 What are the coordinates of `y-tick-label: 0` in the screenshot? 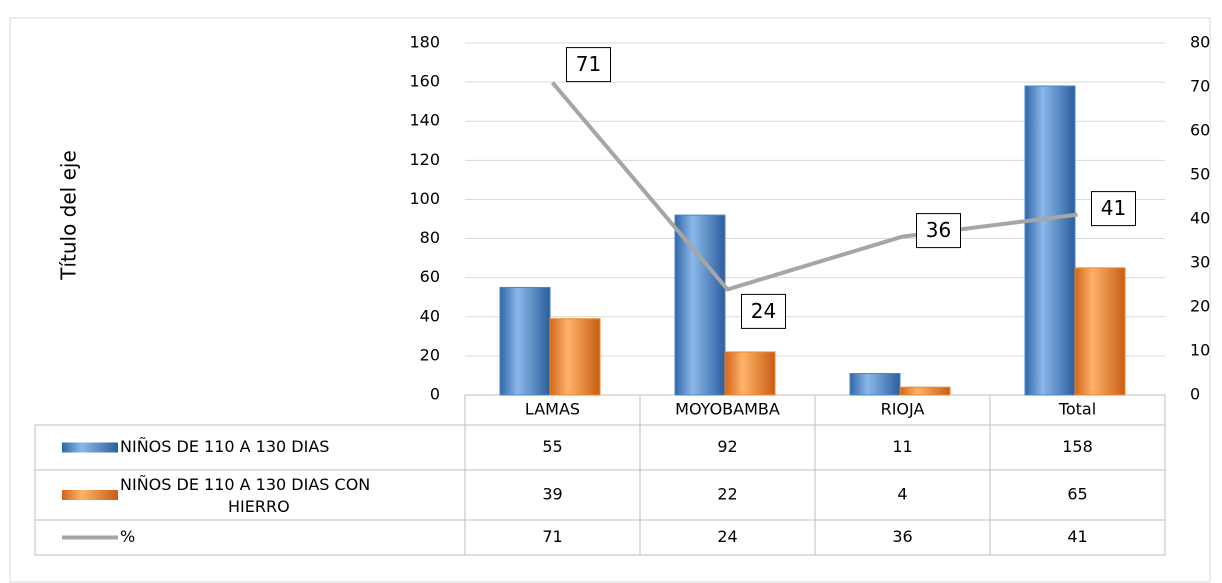 It's located at (435, 394).